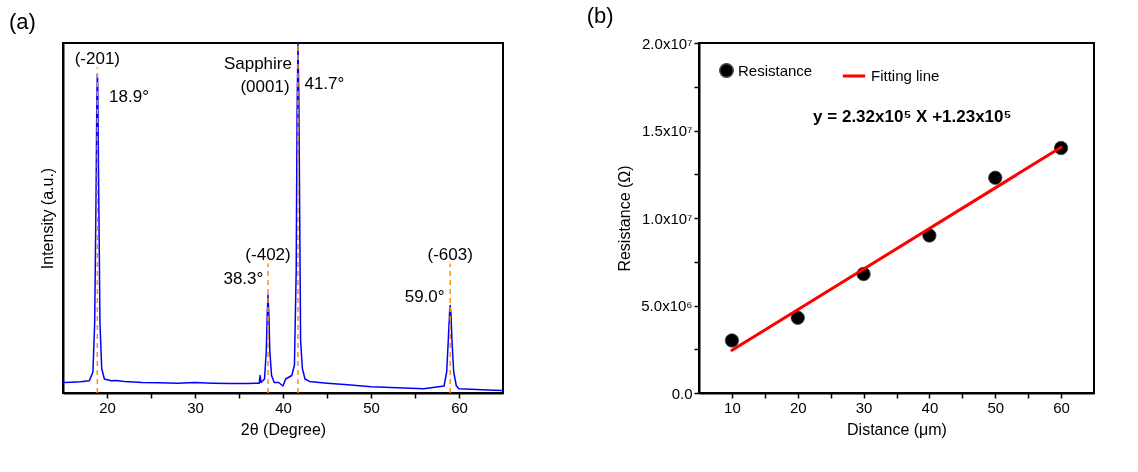 This screenshot has width=1138, height=472. Describe the element at coordinates (897, 429) in the screenshot. I see `x-axis-title: Distance (μm)` at that location.